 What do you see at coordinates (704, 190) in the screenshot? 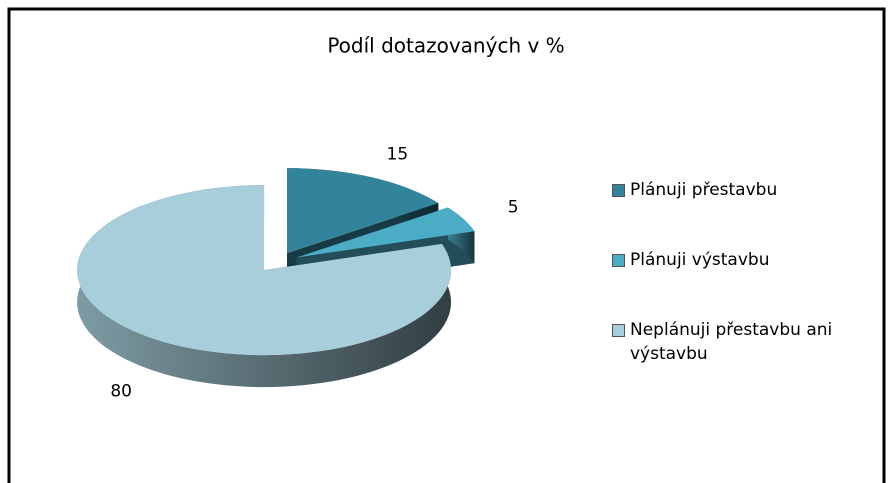
I see `legend-label: Plánuji přestavbu` at bounding box center [704, 190].